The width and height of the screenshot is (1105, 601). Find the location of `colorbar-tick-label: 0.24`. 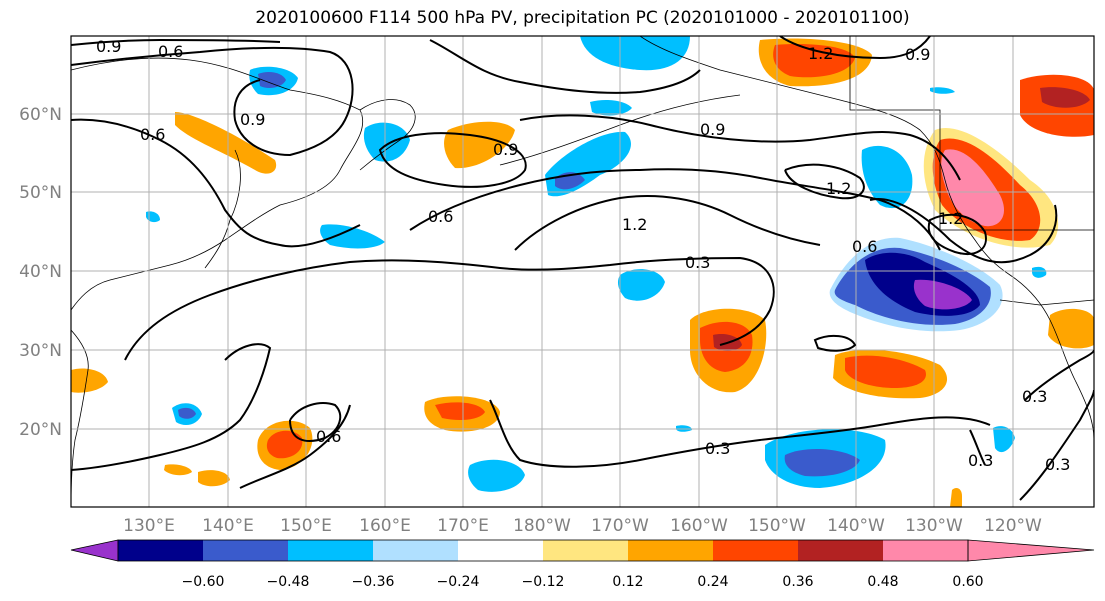

colorbar-tick-label: 0.24 is located at coordinates (712, 582).